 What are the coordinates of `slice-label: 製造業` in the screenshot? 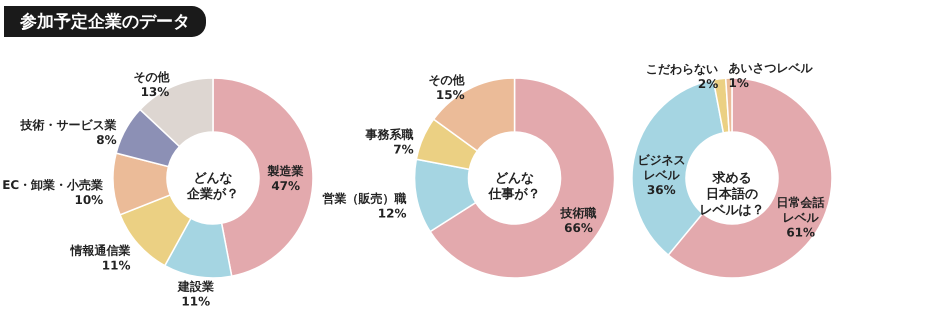 It's located at (285, 171).